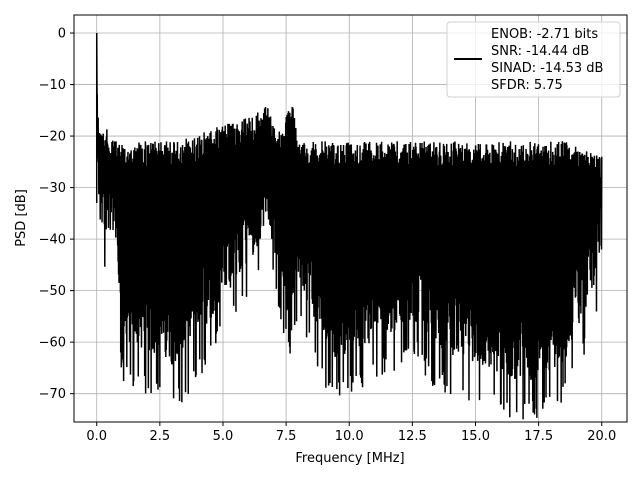 The image size is (640, 480). What do you see at coordinates (601, 436) in the screenshot?
I see `x-tick-label: 20.0` at bounding box center [601, 436].